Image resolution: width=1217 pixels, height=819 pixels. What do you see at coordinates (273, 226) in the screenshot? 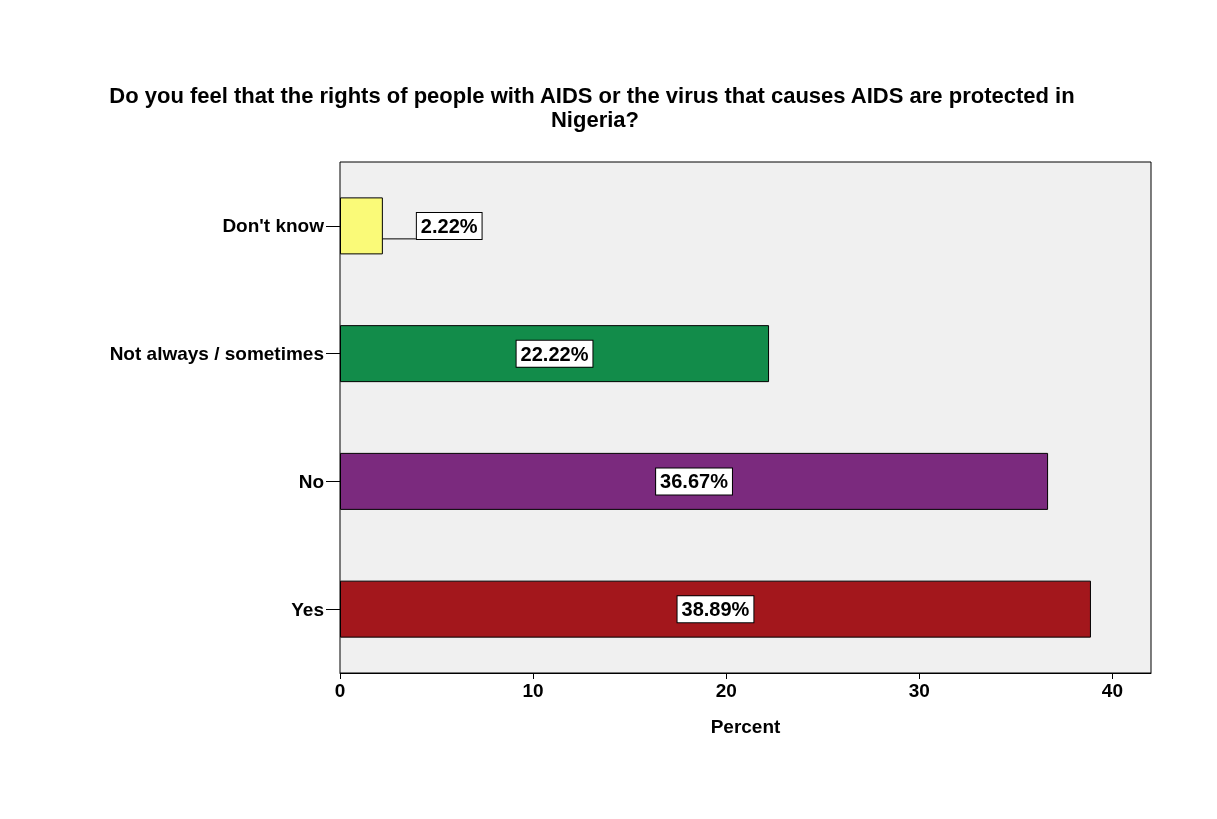
I see `y-tick-label: Don't know` at bounding box center [273, 226].